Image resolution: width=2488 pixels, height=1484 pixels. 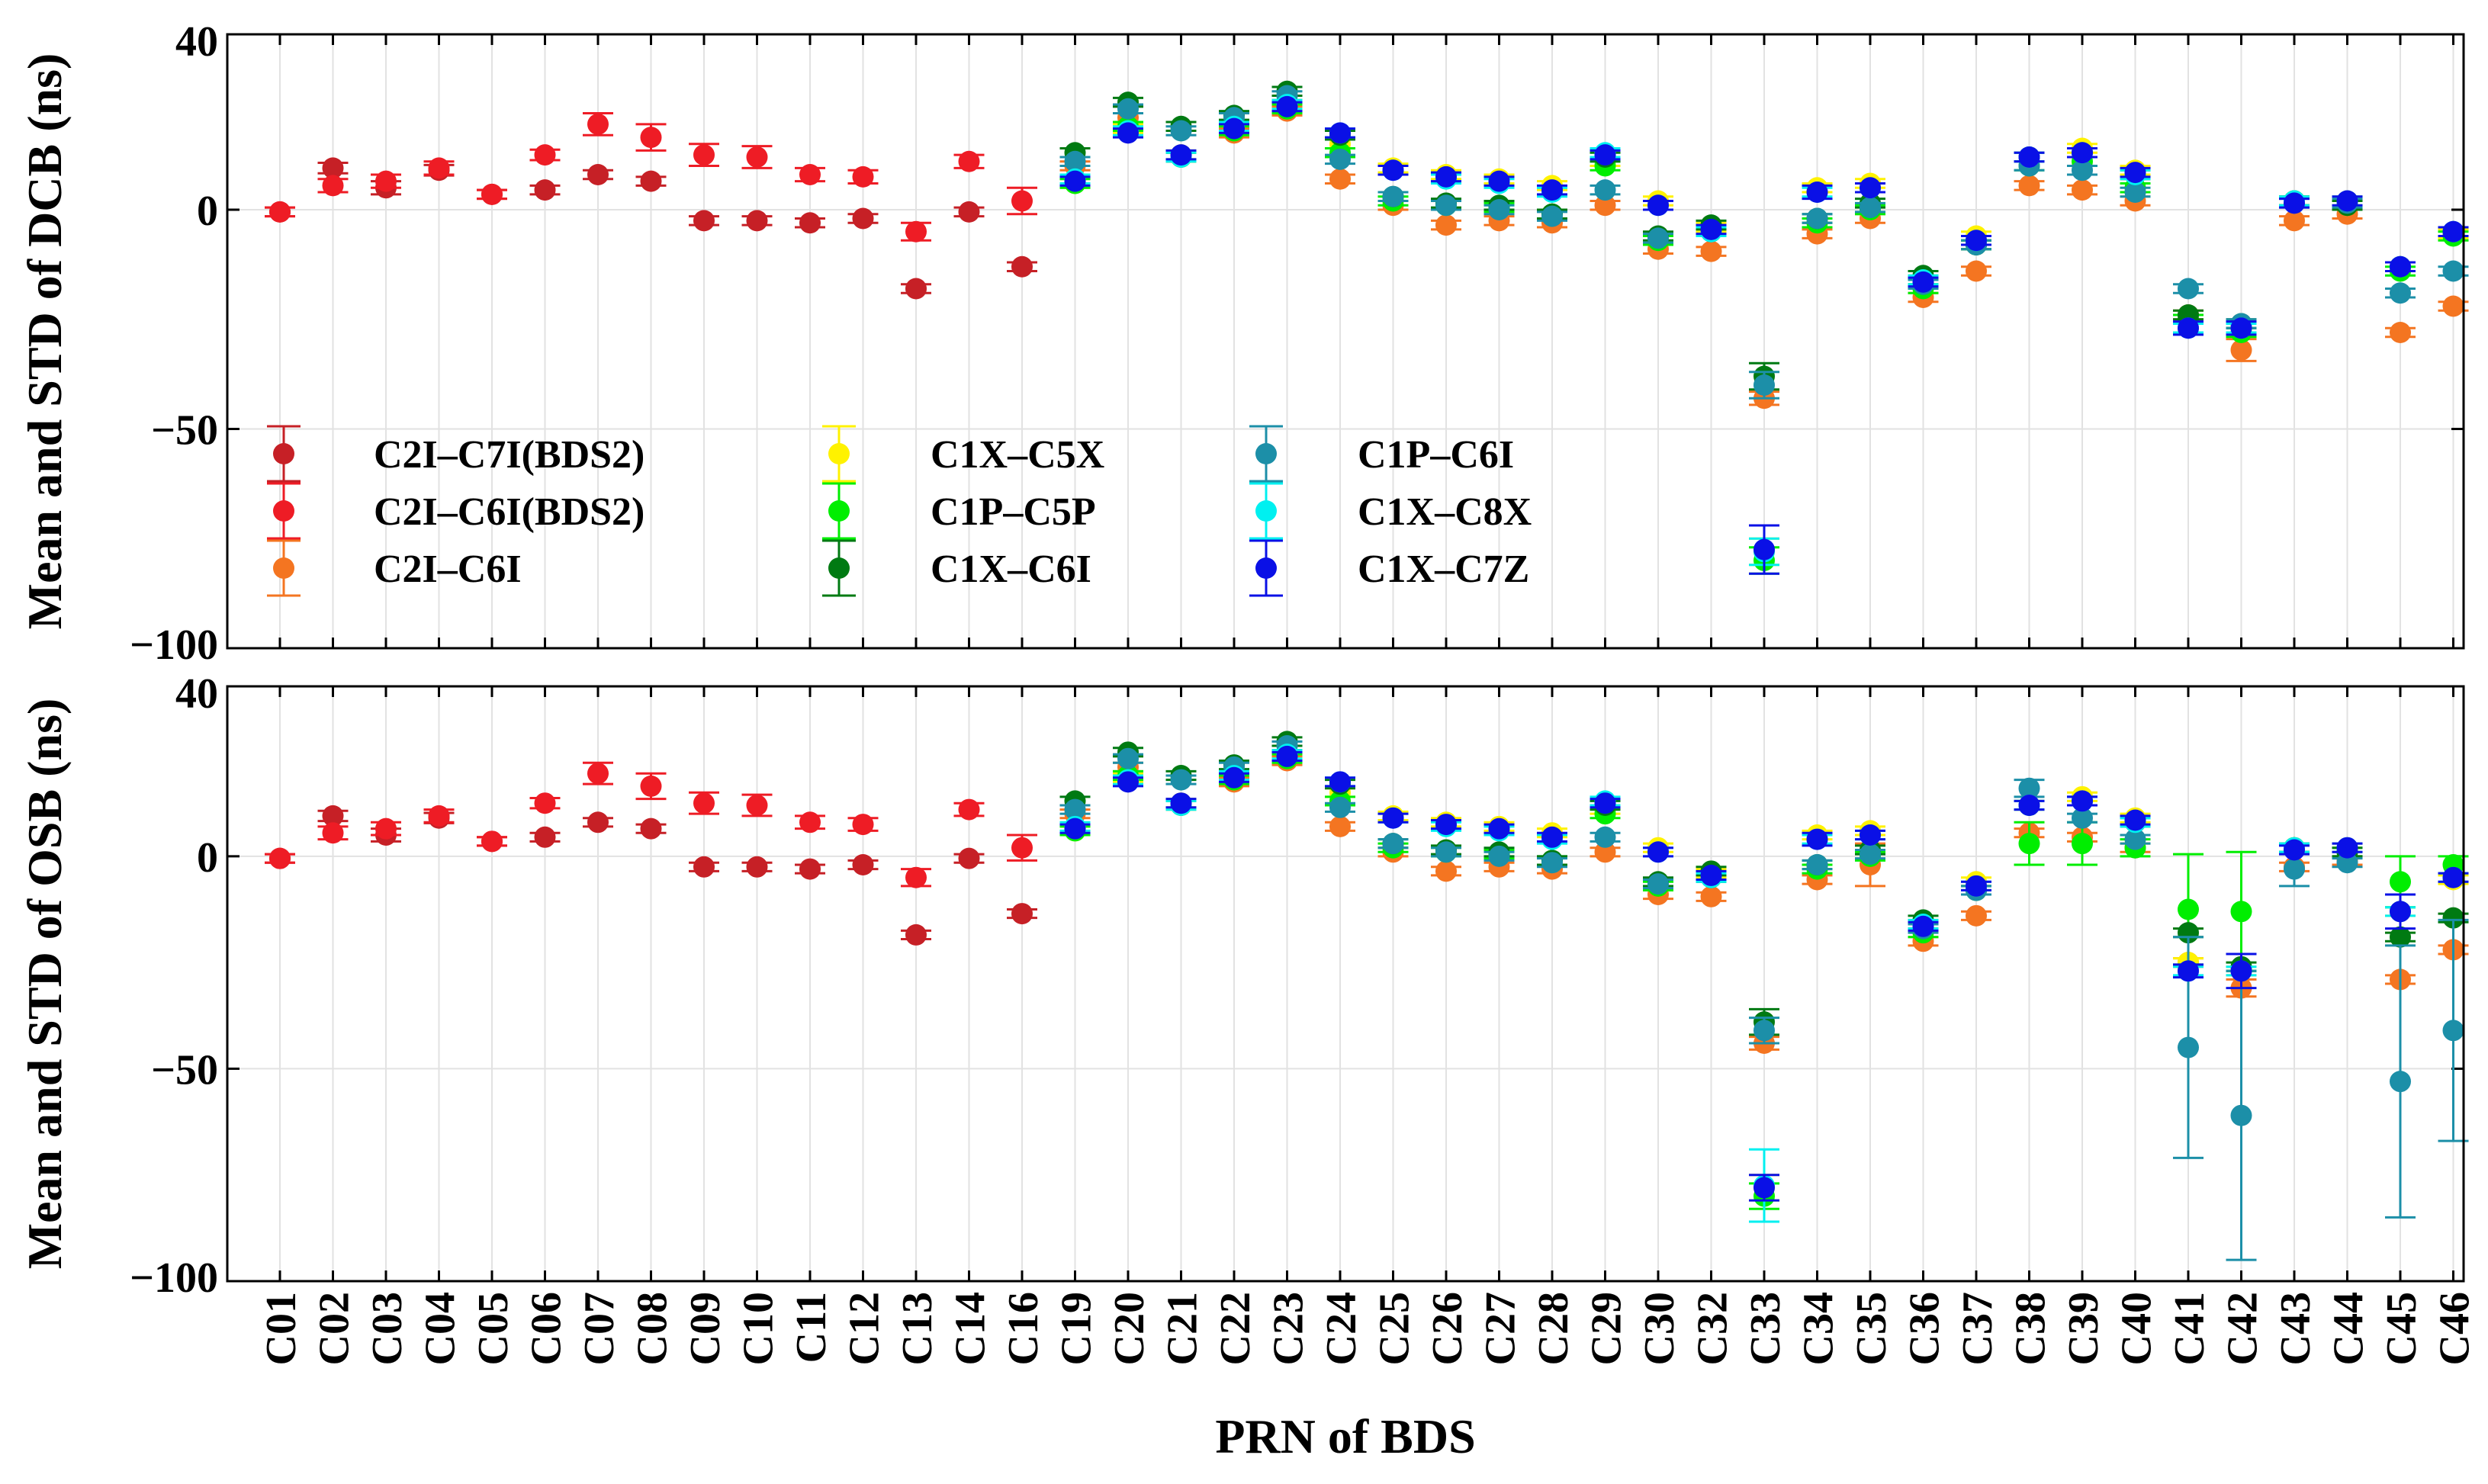 I want to click on x-tick-label: C09, so click(x=706, y=1329).